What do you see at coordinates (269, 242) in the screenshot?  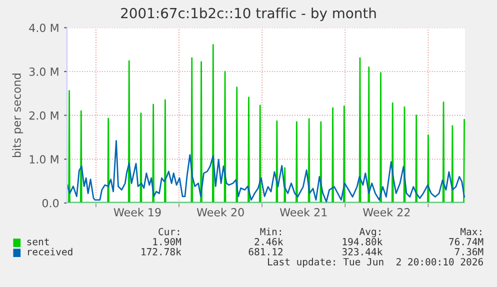 I see `text: 2.46k` at bounding box center [269, 242].